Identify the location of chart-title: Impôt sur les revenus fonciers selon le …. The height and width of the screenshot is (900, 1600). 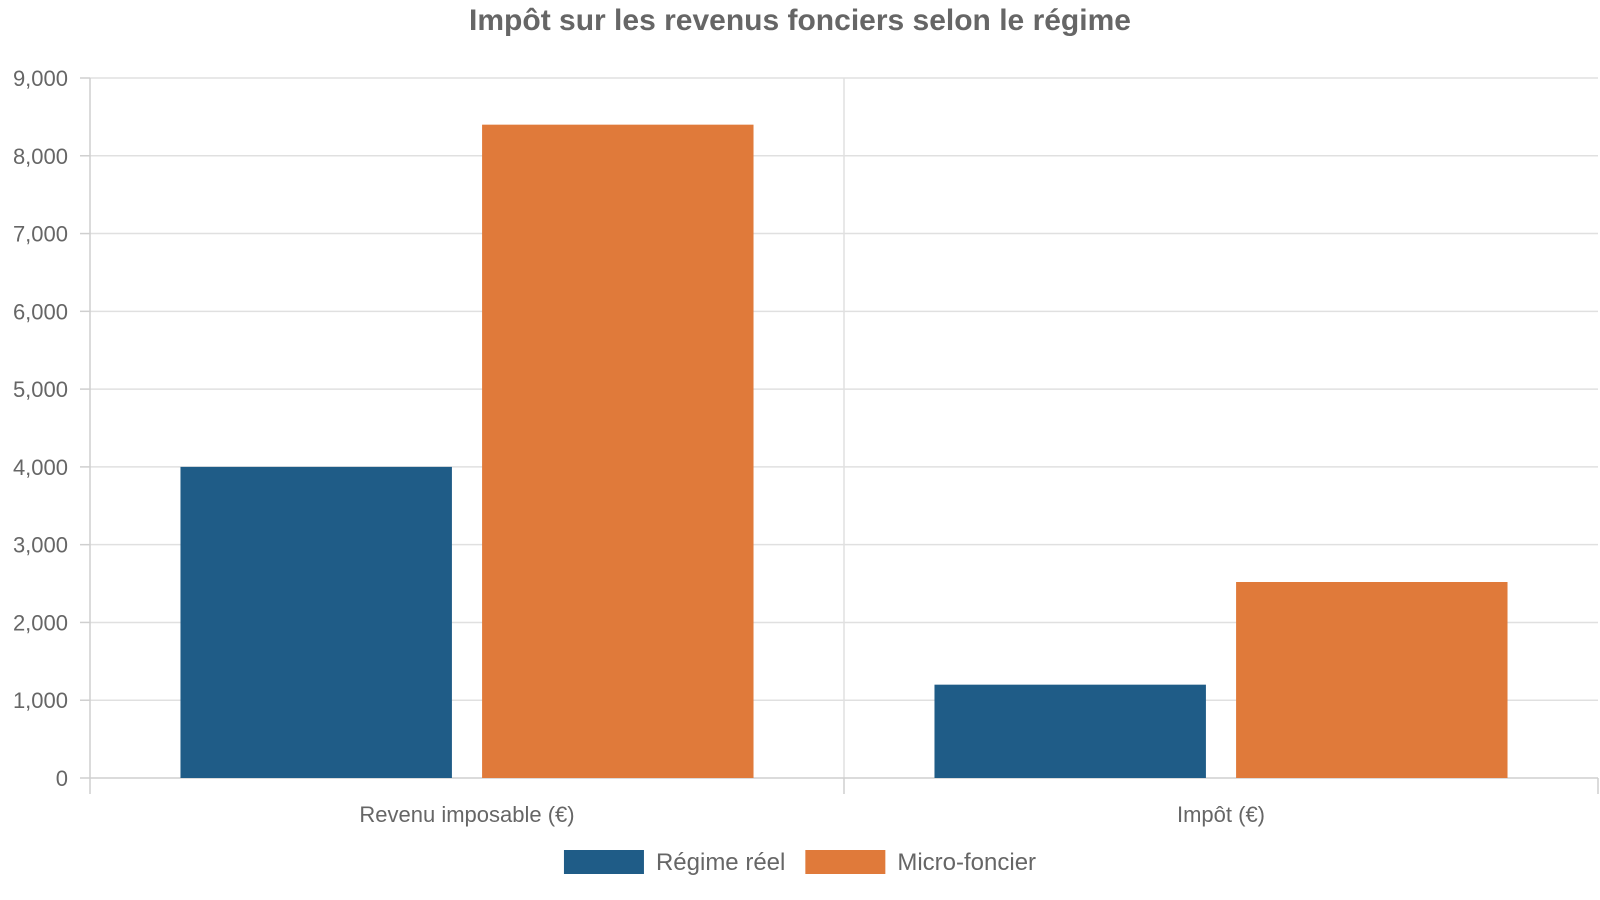
(800, 20).